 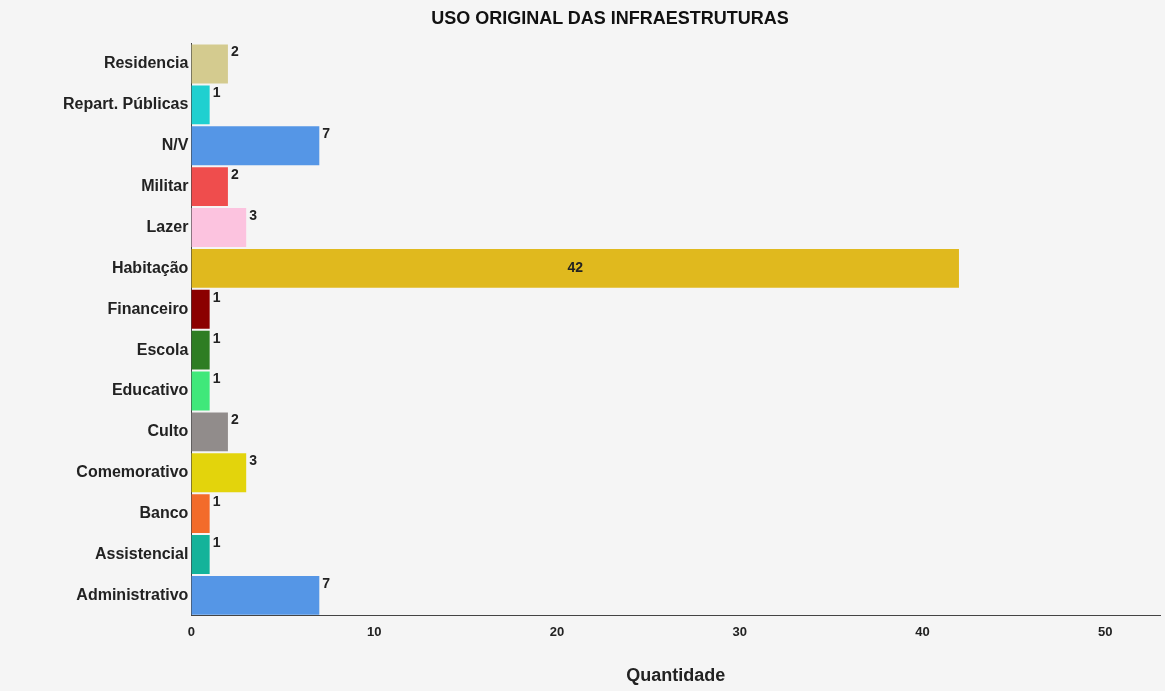 I want to click on x-tick-label: 40, so click(x=922, y=632).